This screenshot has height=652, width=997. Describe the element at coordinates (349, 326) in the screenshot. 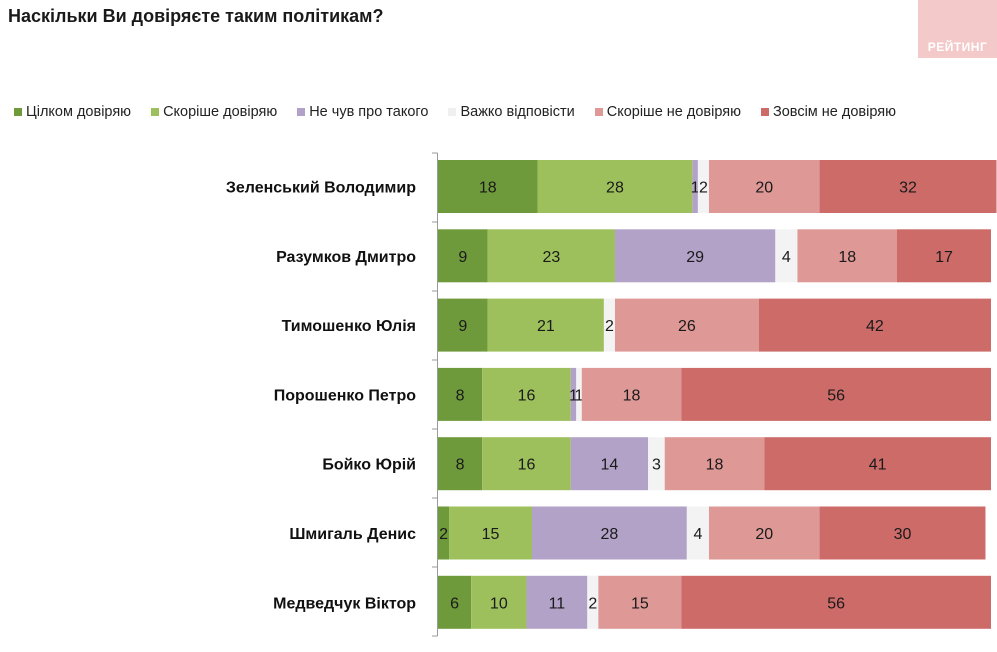

I see `category-label: Тимошенко Юлія` at that location.